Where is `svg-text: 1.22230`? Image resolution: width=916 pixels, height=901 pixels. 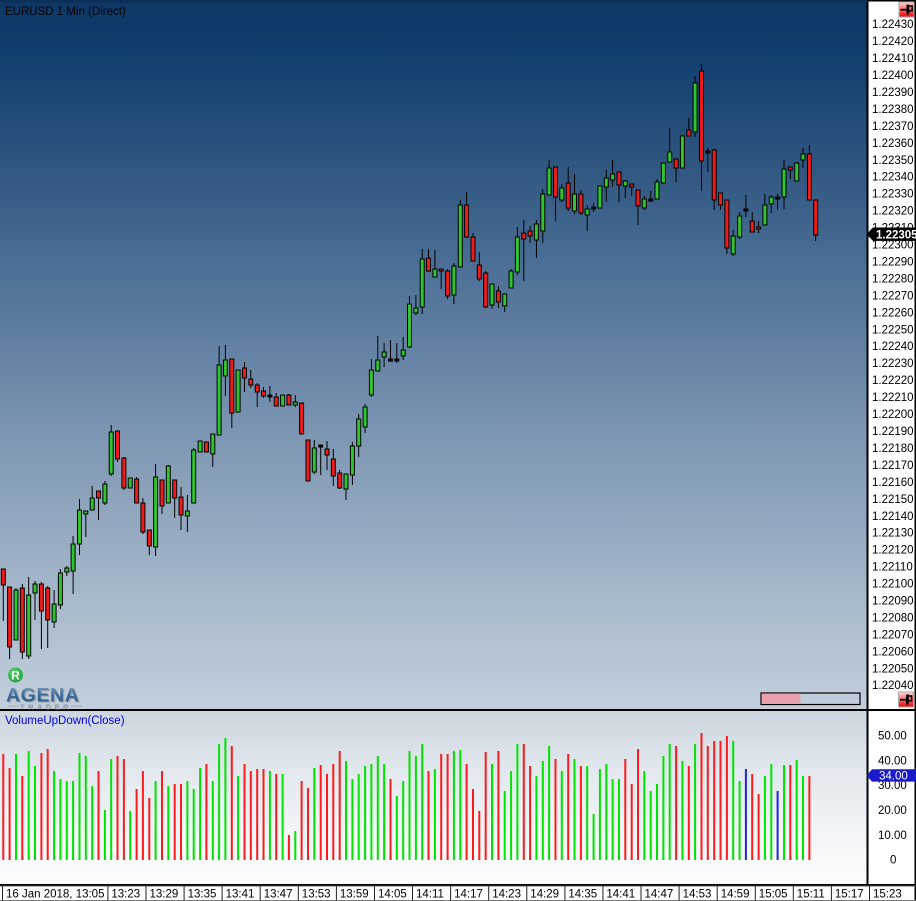
svg-text: 1.22230 is located at coordinates (893, 364).